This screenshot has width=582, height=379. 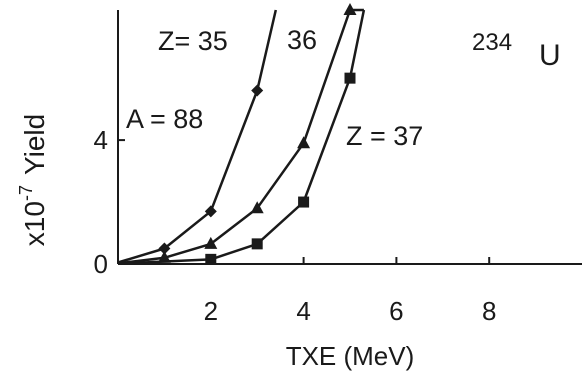 What do you see at coordinates (164, 119) in the screenshot?
I see `annotation-a88: A = 88` at bounding box center [164, 119].